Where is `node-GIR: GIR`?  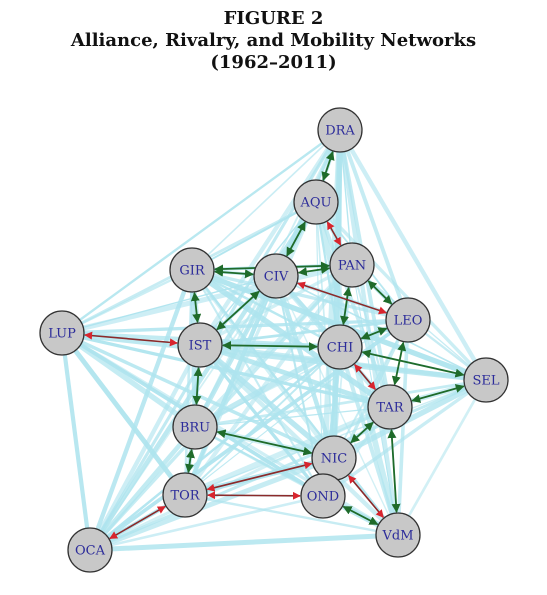 node-GIR: GIR is located at coordinates (192, 270).